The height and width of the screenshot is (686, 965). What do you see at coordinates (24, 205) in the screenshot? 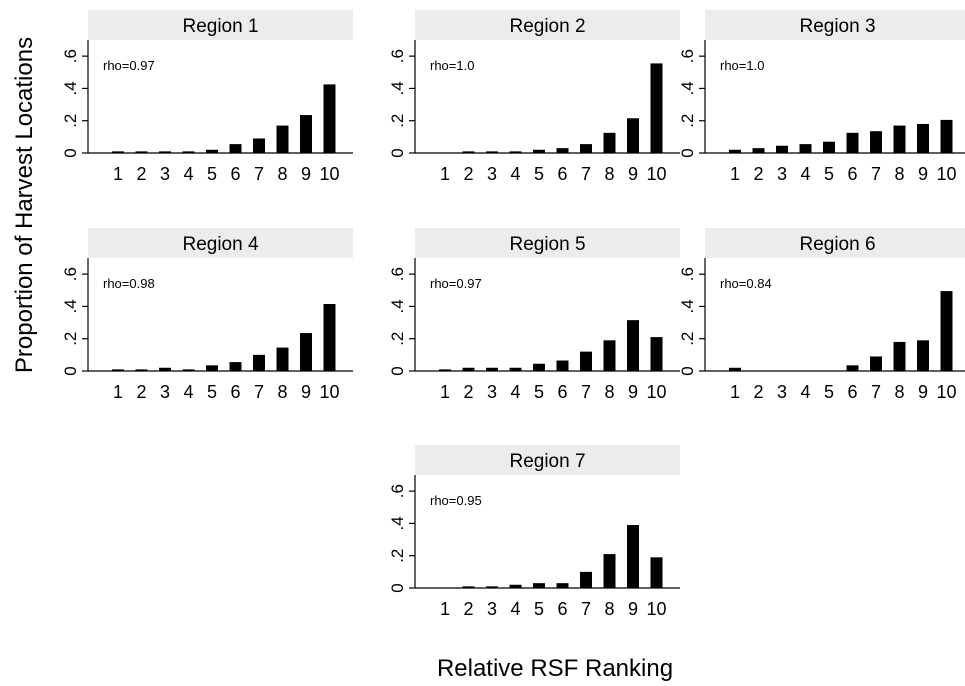
I see `y-axis-title: Proportion of Harvest Locations` at bounding box center [24, 205].